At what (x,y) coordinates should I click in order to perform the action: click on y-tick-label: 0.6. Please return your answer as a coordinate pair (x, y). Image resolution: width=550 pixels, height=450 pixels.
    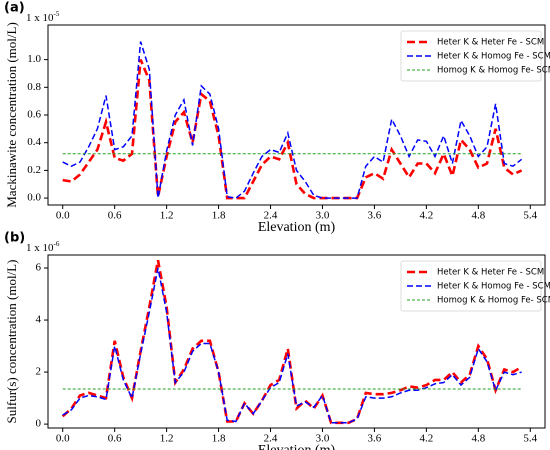
    Looking at the image, I should click on (34, 115).